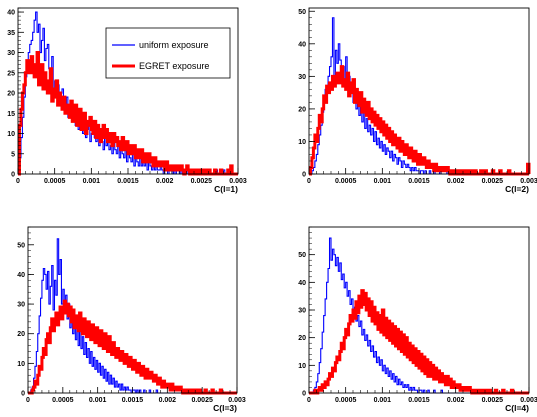 This screenshot has width=537, height=417. Describe the element at coordinates (174, 45) in the screenshot. I see `legend-uniform-label: uniform exposure` at that location.